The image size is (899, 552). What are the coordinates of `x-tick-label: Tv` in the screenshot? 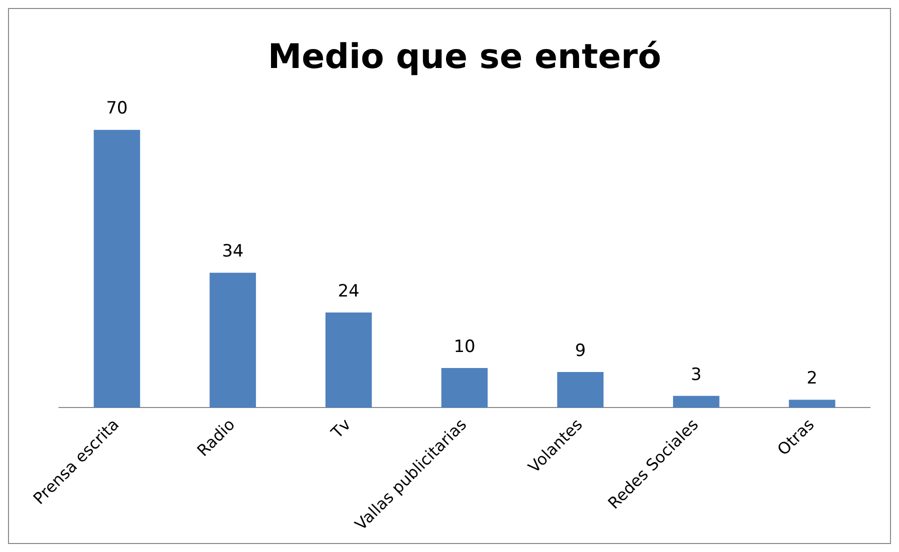 It's located at (340, 428).